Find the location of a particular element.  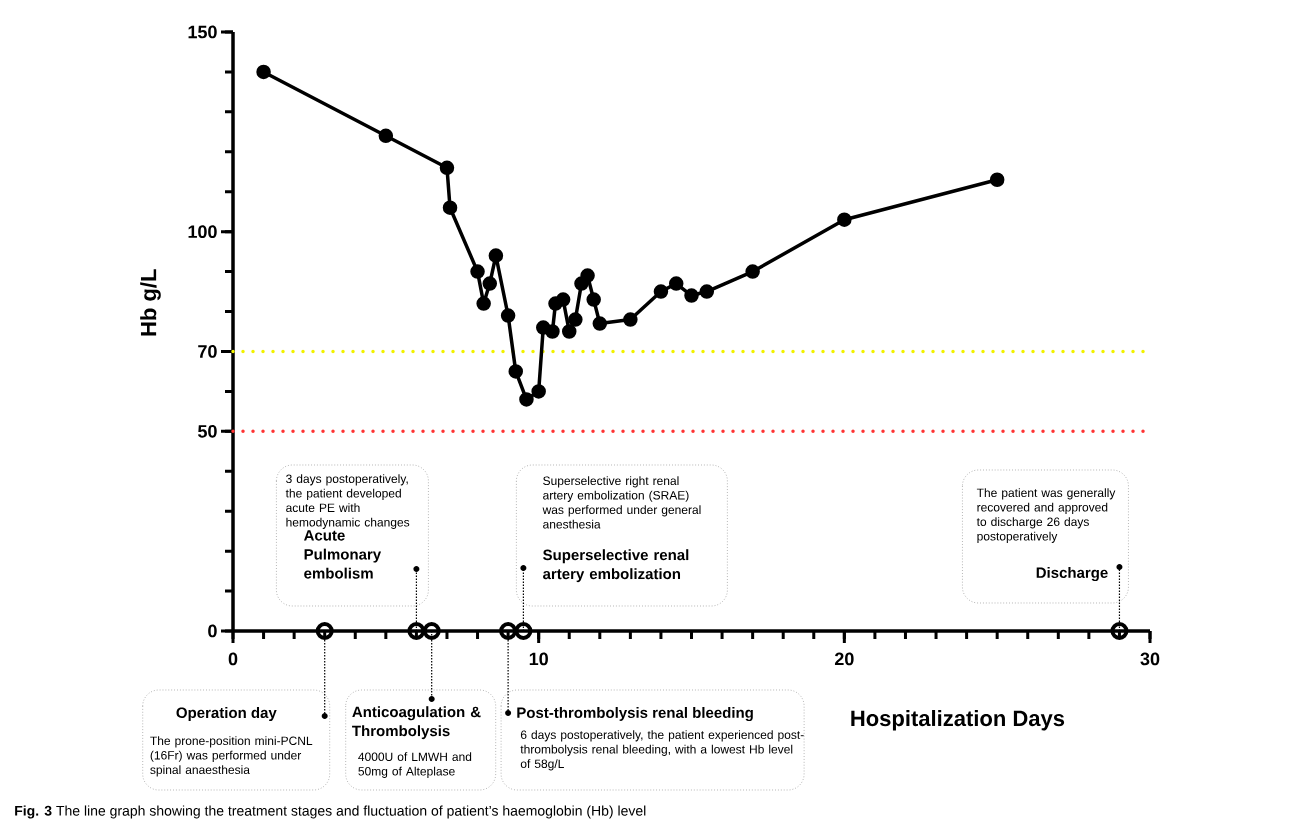

annotation: Superselective renal artery embolization is located at coordinates (616, 566).